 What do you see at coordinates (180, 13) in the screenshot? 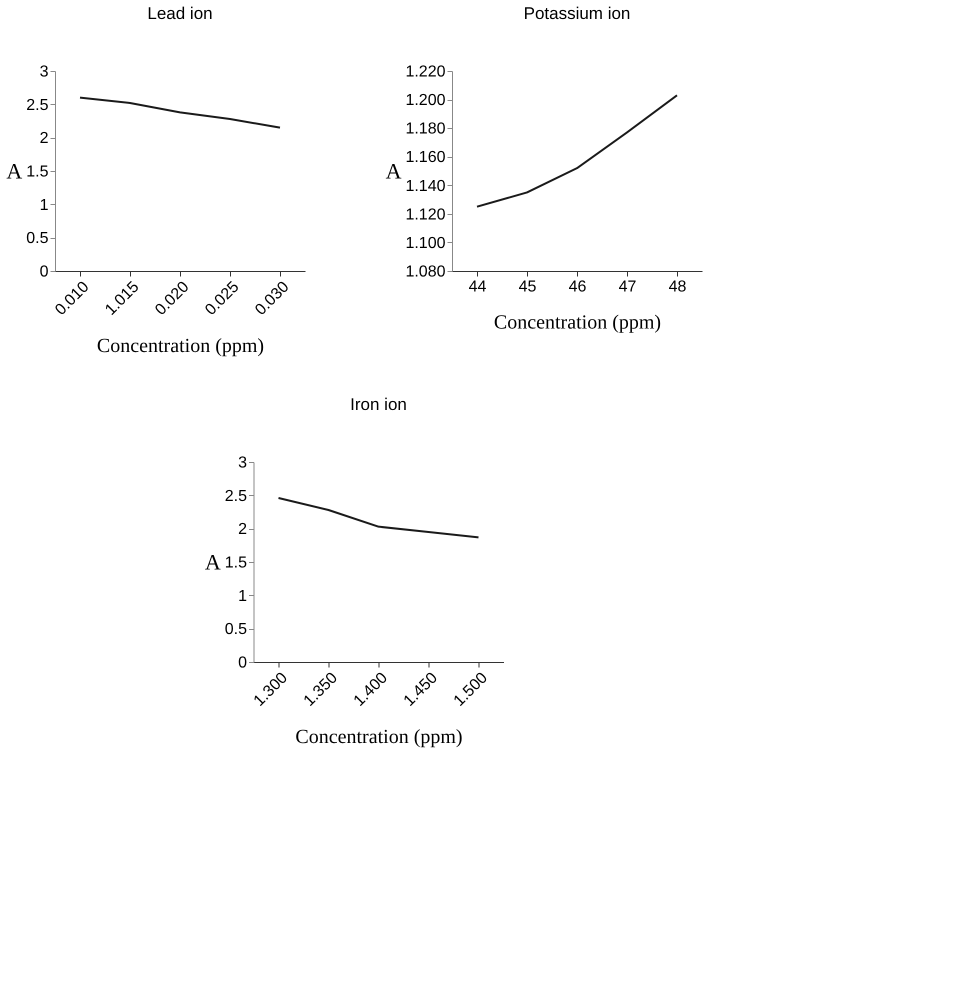
I see `chart-title: Lead ion` at bounding box center [180, 13].